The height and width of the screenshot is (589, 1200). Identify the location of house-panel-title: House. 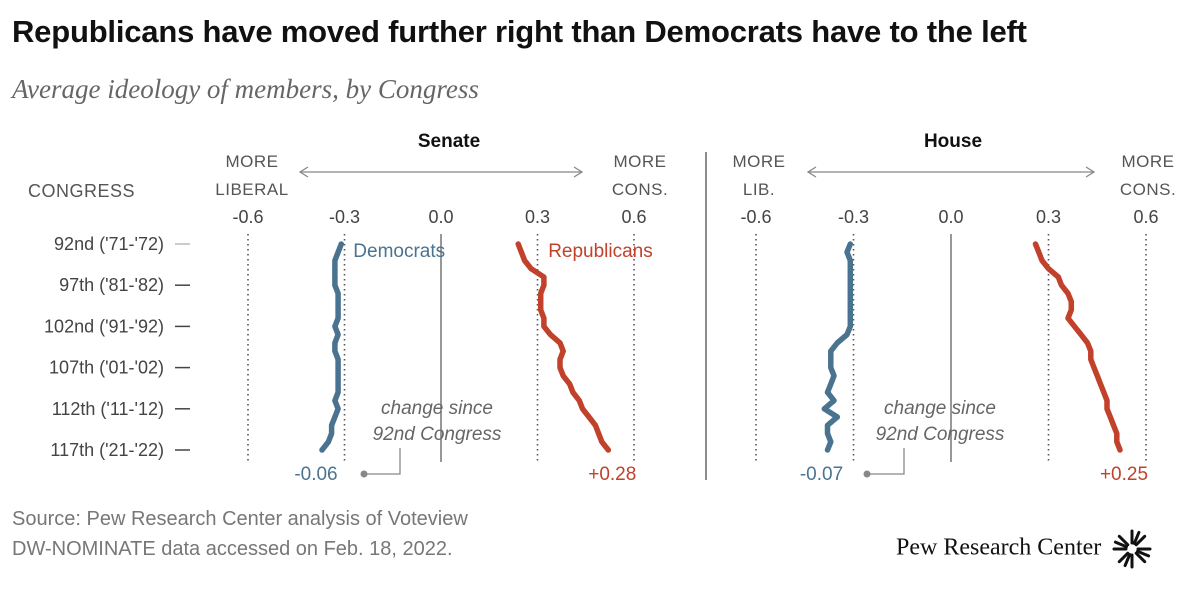
(953, 141).